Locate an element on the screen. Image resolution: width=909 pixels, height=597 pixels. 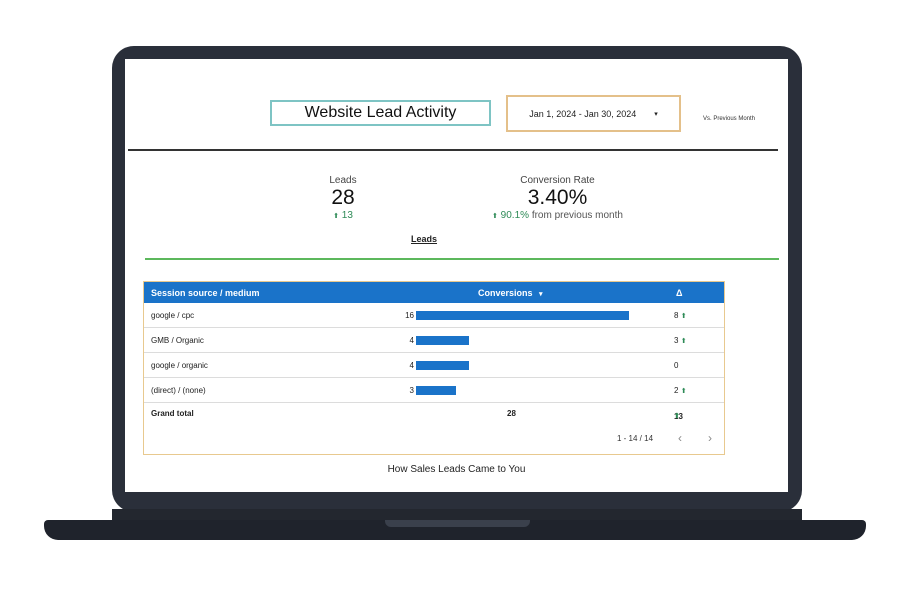
row-delta-value: 3 is located at coordinates (676, 340).